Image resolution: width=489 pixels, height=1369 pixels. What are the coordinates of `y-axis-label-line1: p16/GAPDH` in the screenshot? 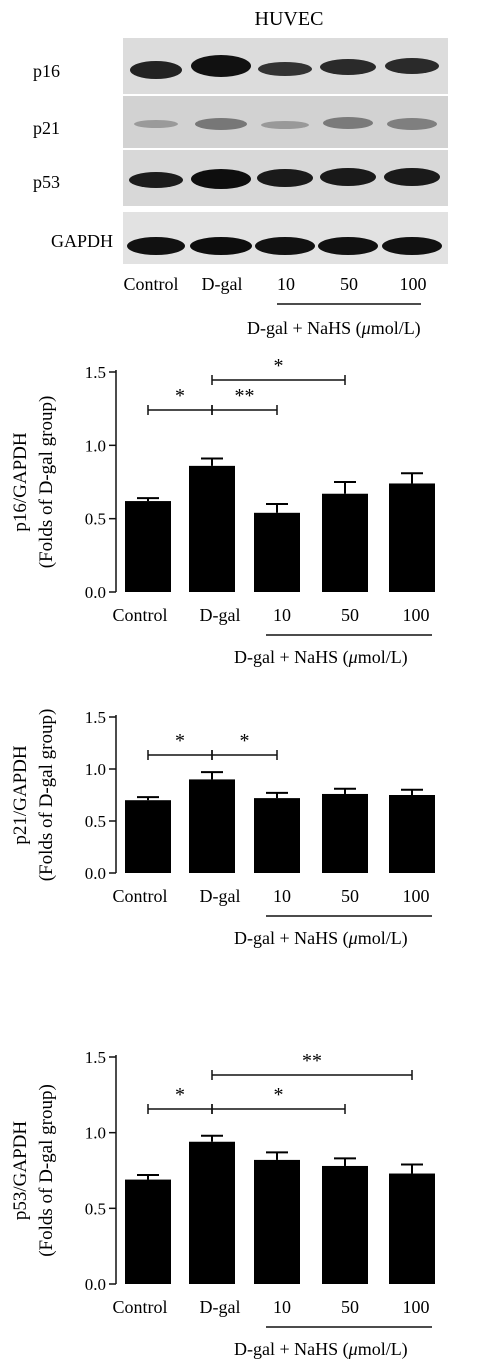 It's located at (20, 482).